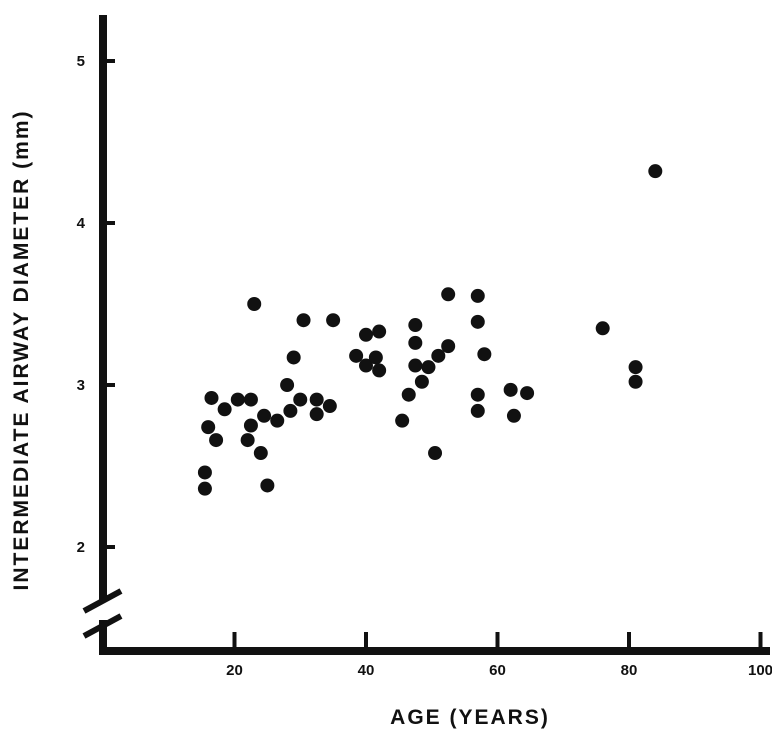  I want to click on x-tick-label: 40, so click(366, 670).